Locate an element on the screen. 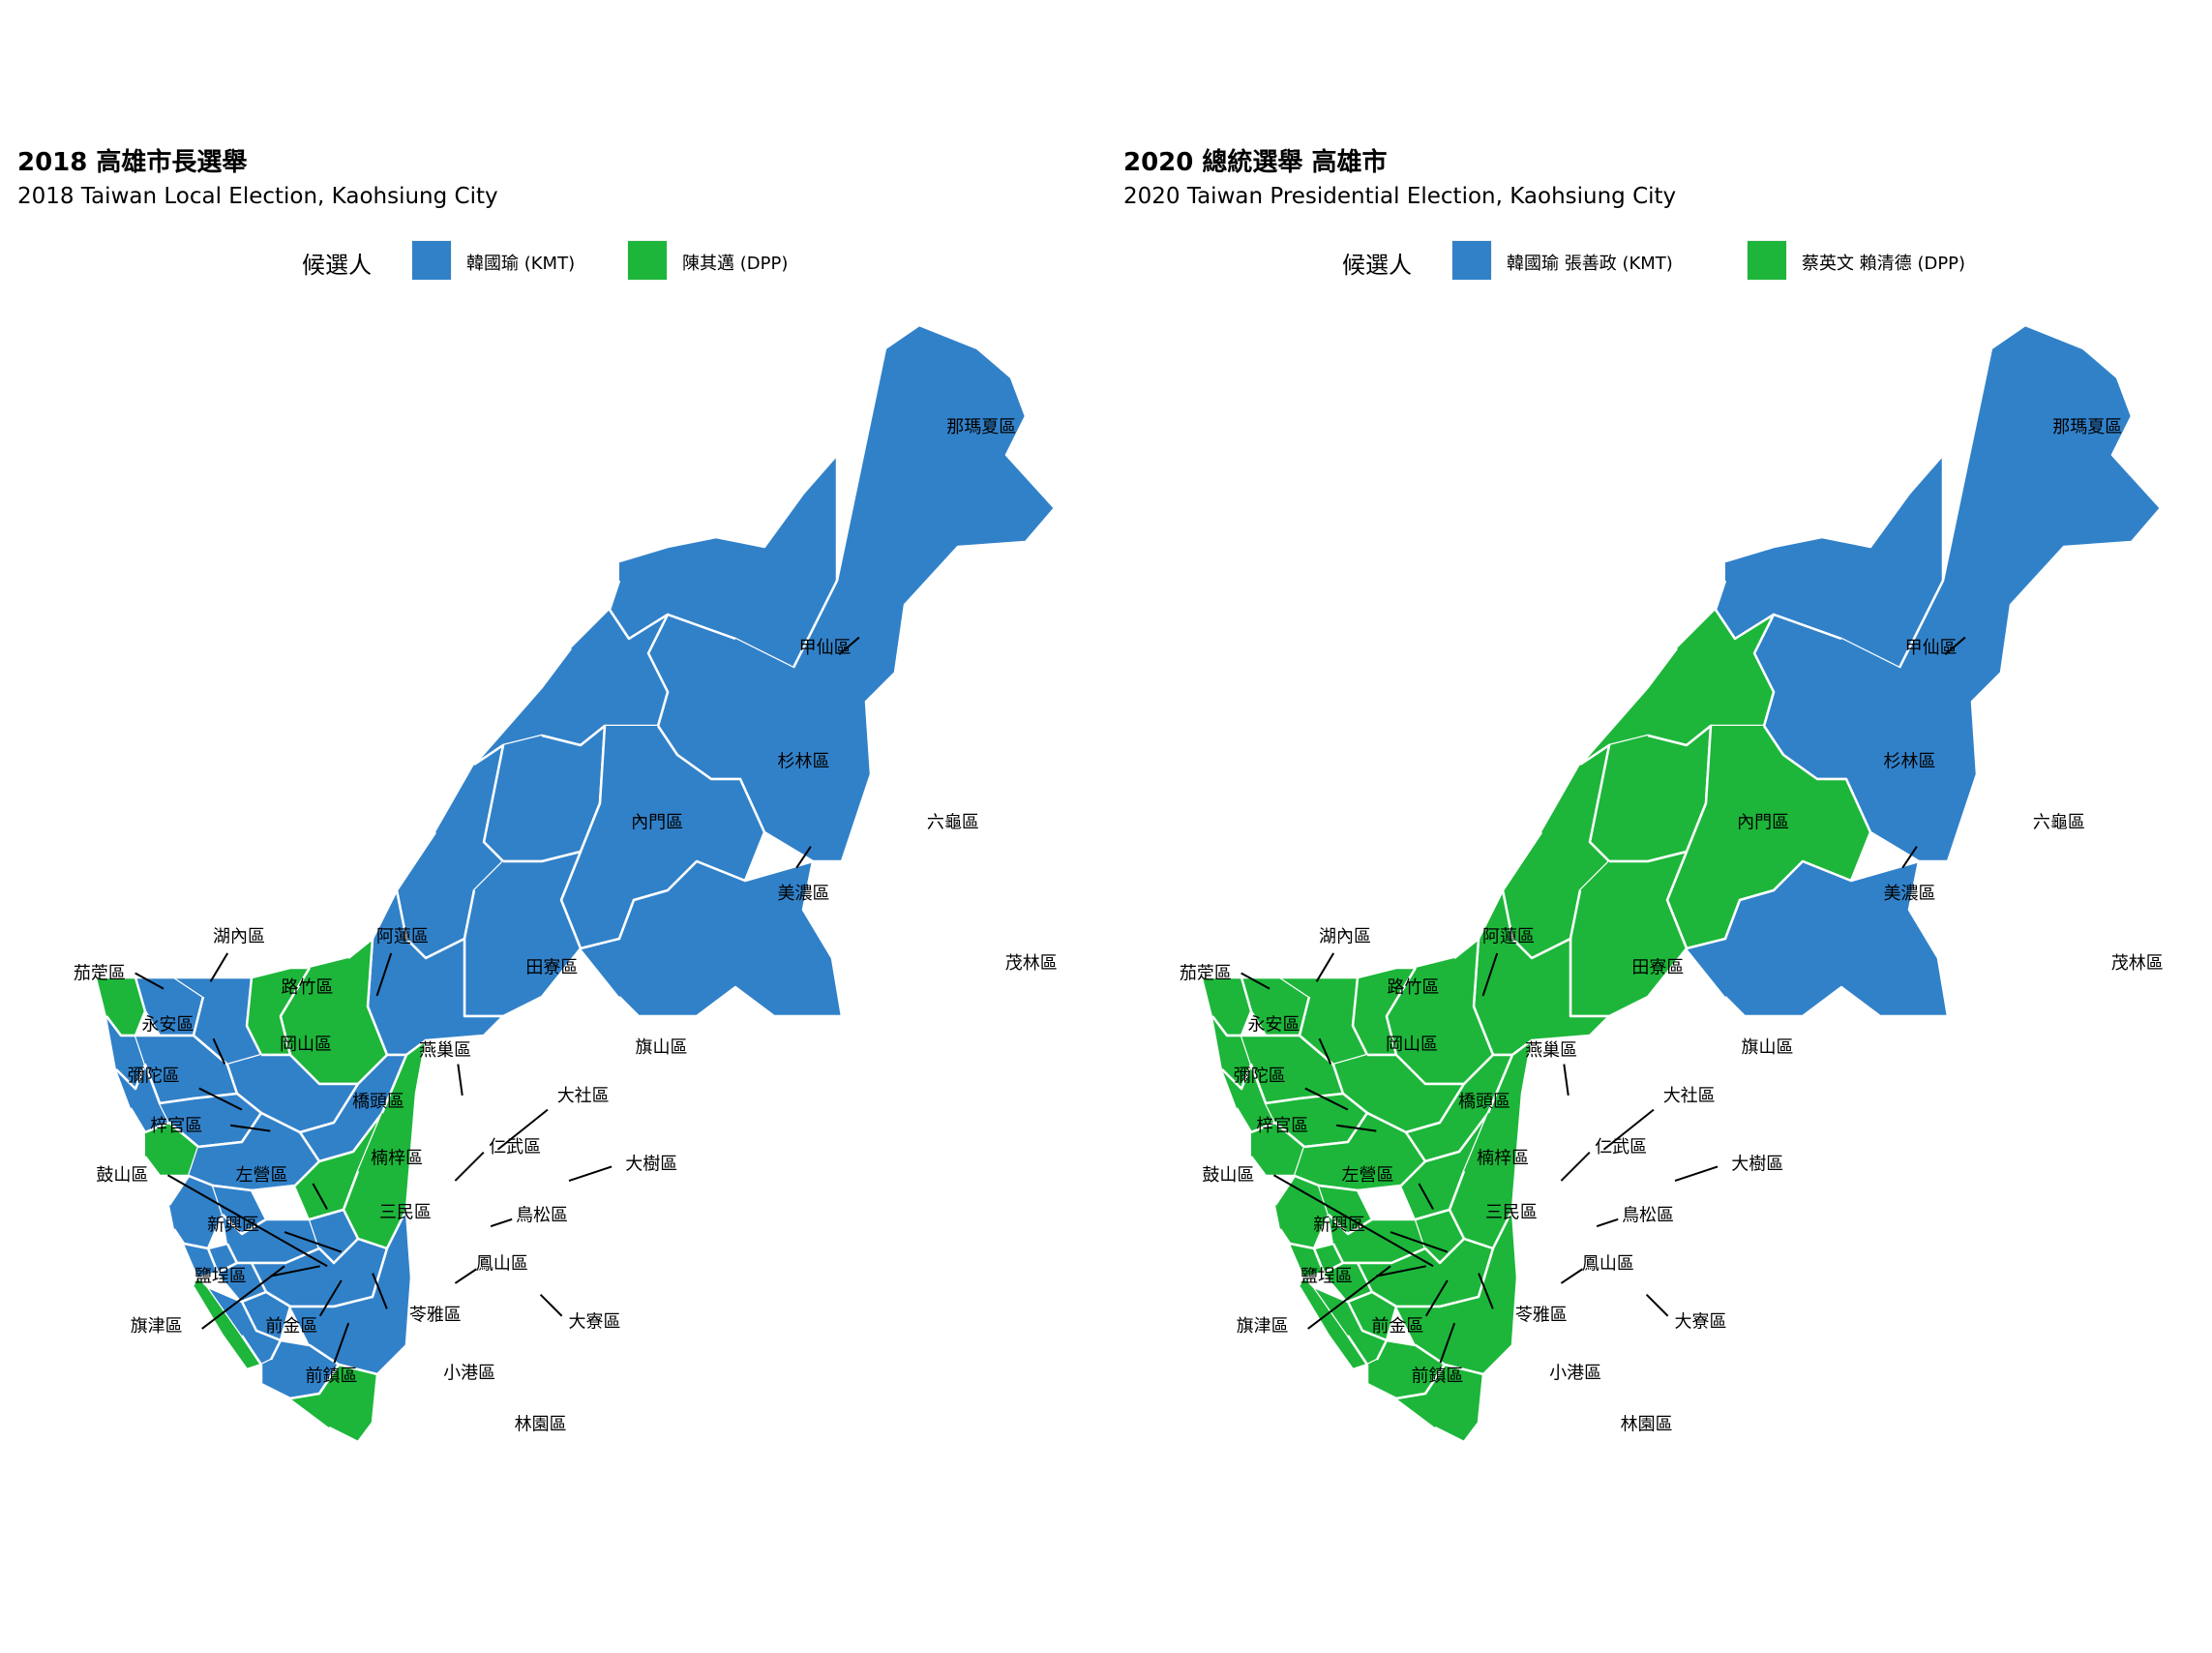  map-title: 2018 高雄市長選舉 is located at coordinates (132, 162).